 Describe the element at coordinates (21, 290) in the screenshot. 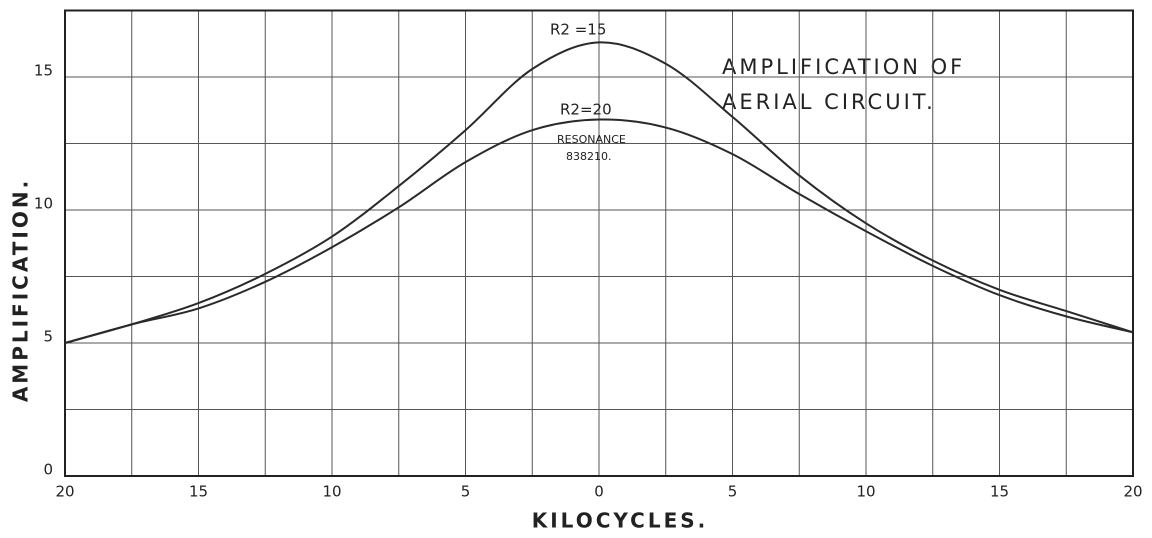

I see `y-axis-label: AMPLIFICATION.` at that location.